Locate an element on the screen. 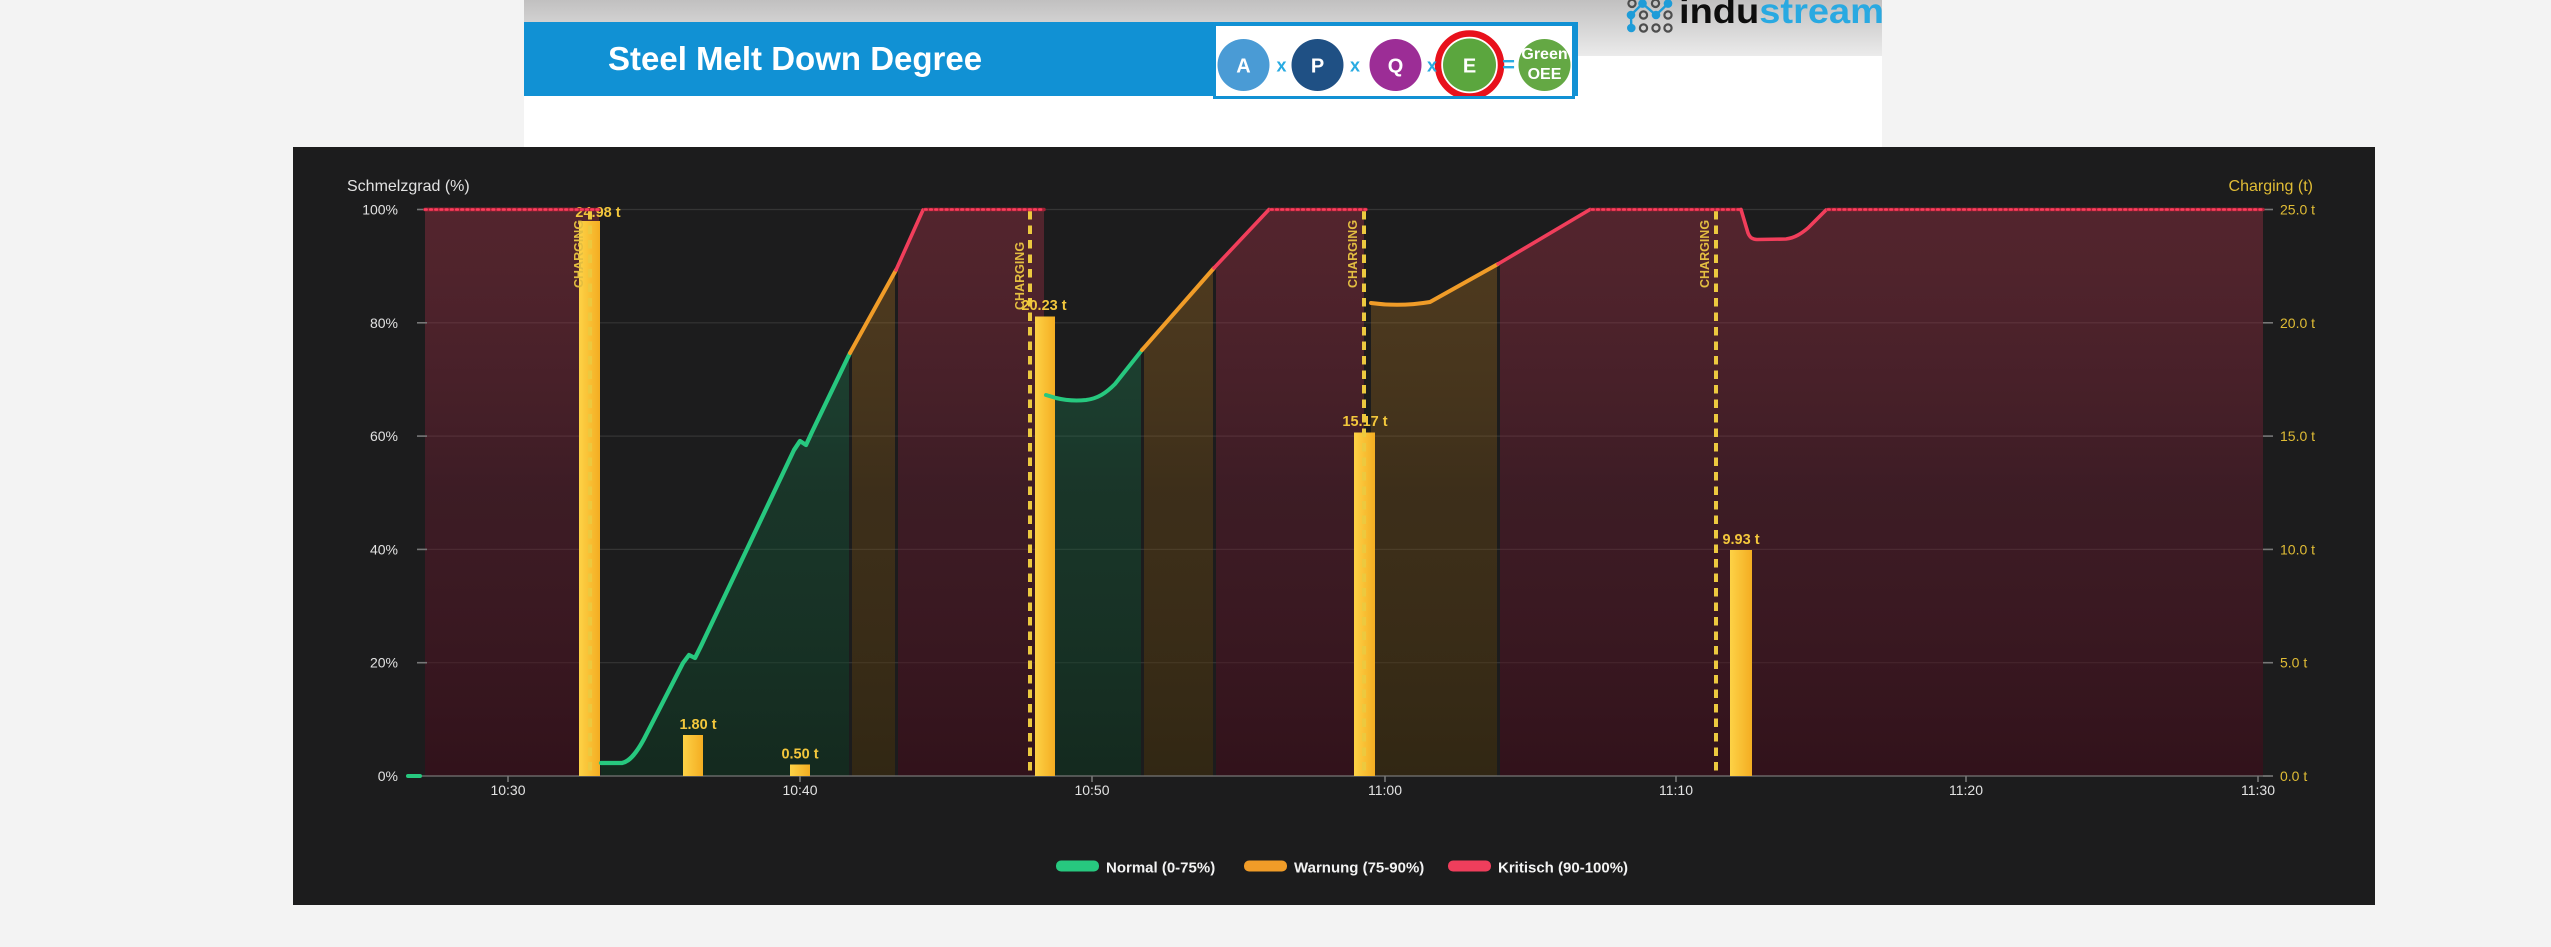 The image size is (2551, 947). svg-text: Q is located at coordinates (1396, 67).